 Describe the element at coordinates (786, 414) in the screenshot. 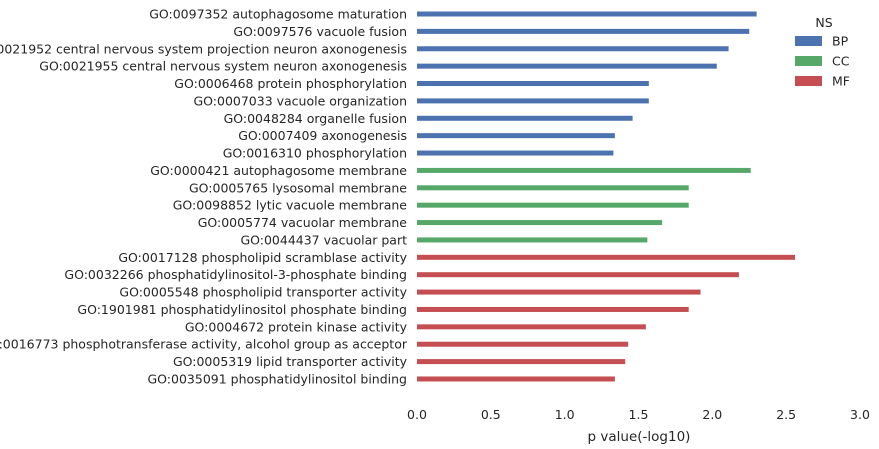

I see `x-tick-label: 2.5` at that location.